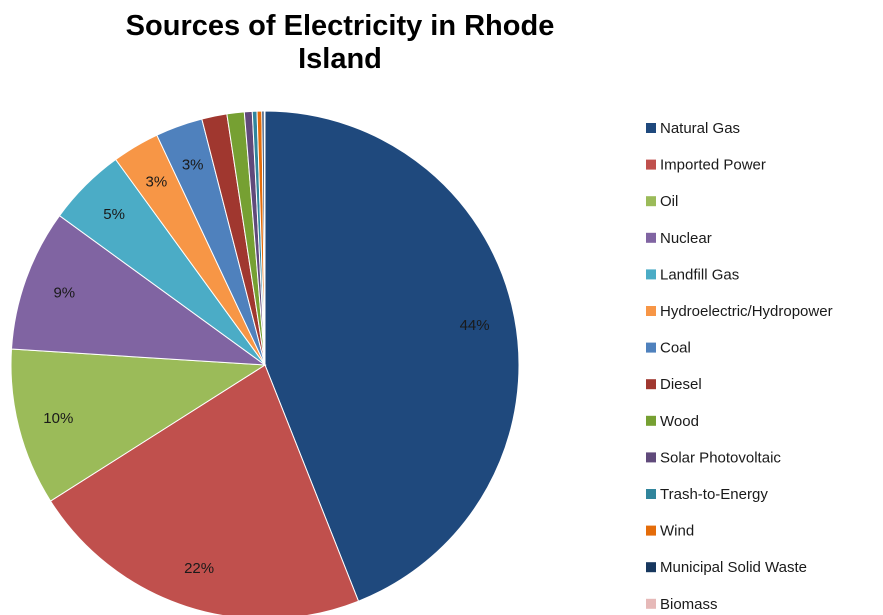  Describe the element at coordinates (651, 311) in the screenshot. I see `legend-swatch-hydroelectric-hydropower` at that location.